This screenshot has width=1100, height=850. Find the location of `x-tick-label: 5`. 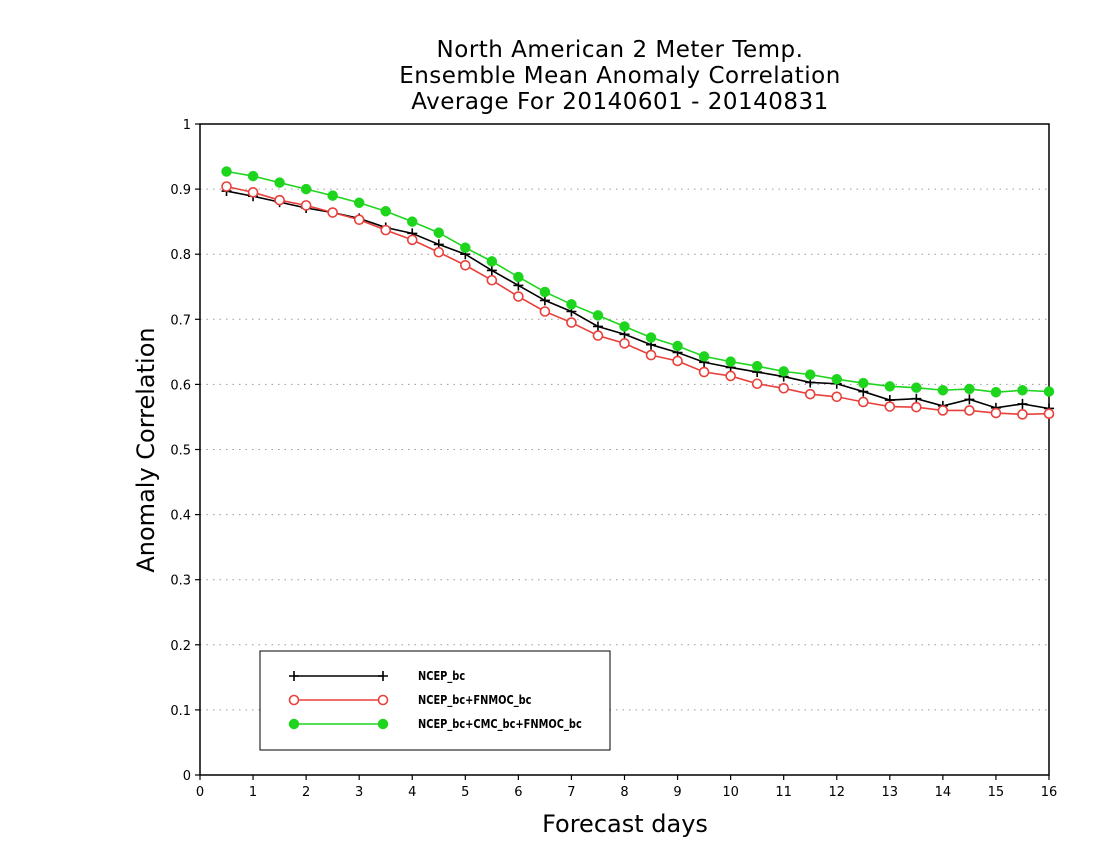

x-tick-label: 5 is located at coordinates (465, 792).